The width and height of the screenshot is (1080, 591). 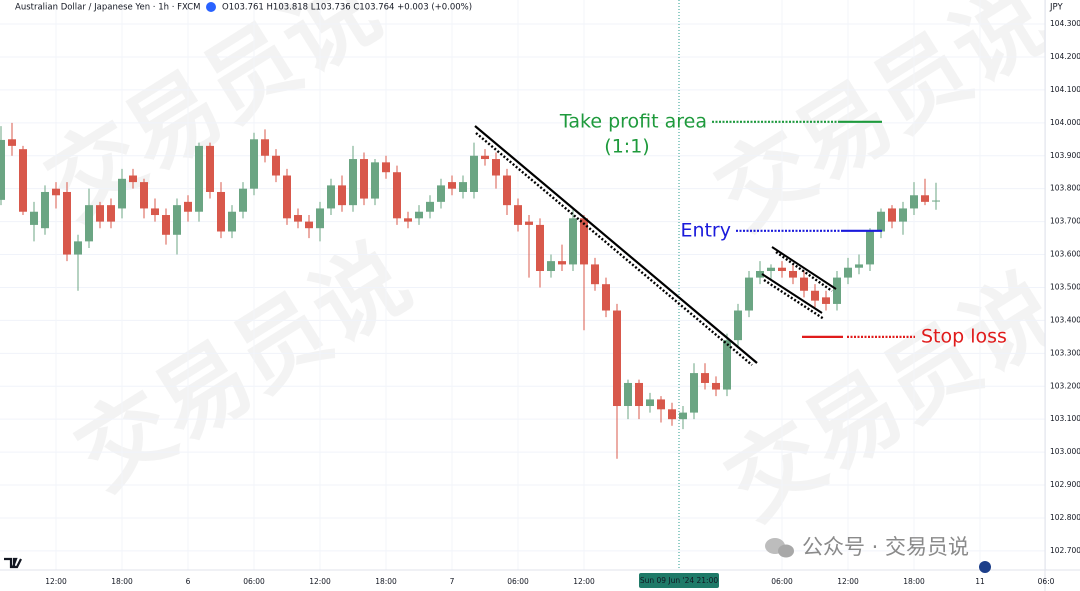 What do you see at coordinates (626, 146) in the screenshot?
I see `level-sublabel: (1:1)` at bounding box center [626, 146].